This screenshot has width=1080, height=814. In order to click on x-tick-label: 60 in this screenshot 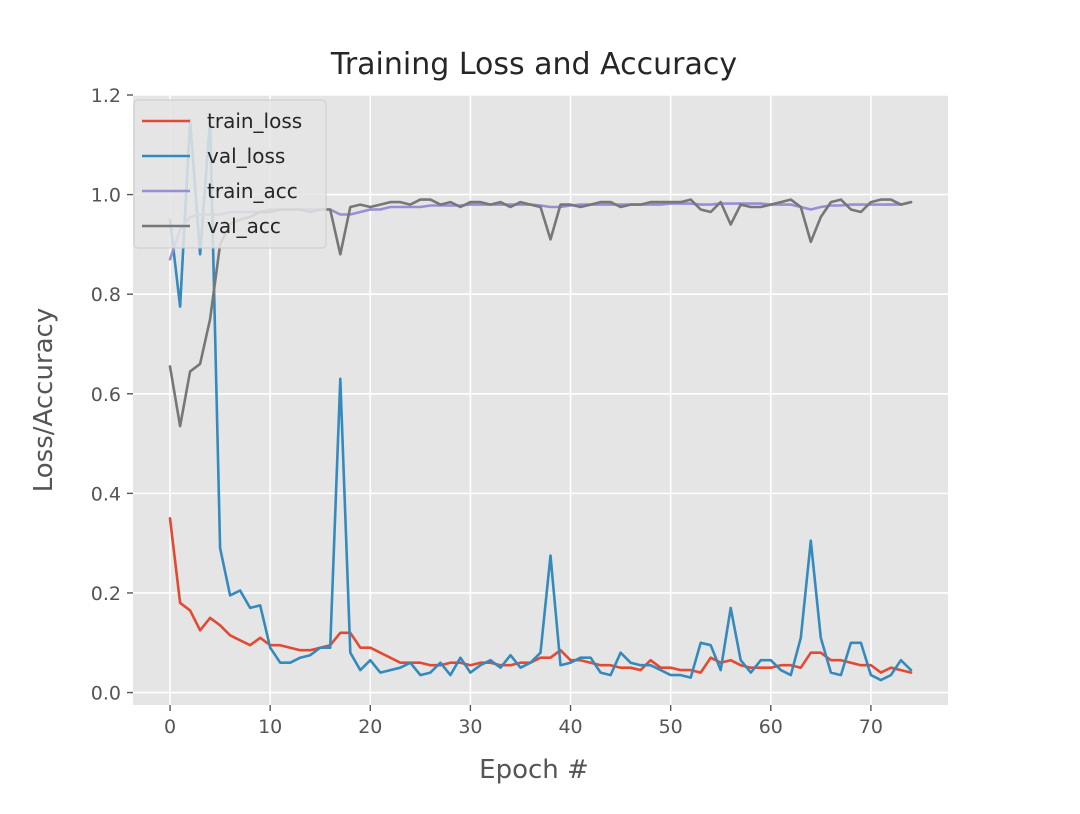, I will do `click(771, 727)`.